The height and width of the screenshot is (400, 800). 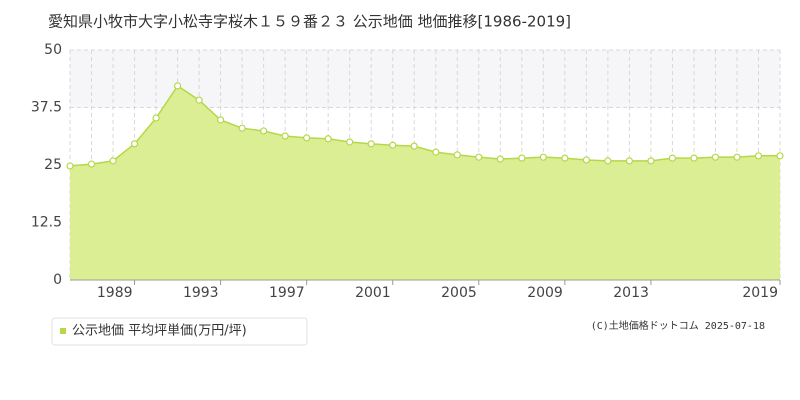 What do you see at coordinates (115, 293) in the screenshot?
I see `x-tick-label: 1989` at bounding box center [115, 293].